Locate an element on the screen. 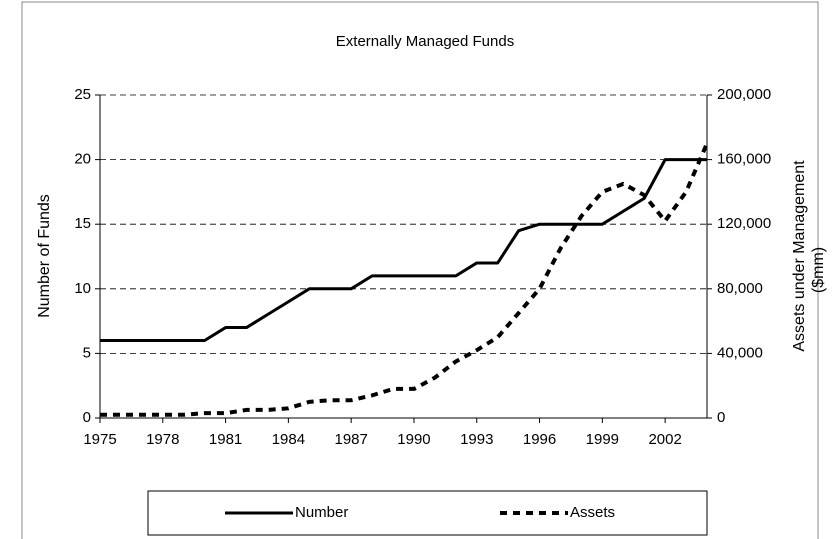 The image size is (836, 539). y2-tick-label: 80,000 is located at coordinates (740, 288).